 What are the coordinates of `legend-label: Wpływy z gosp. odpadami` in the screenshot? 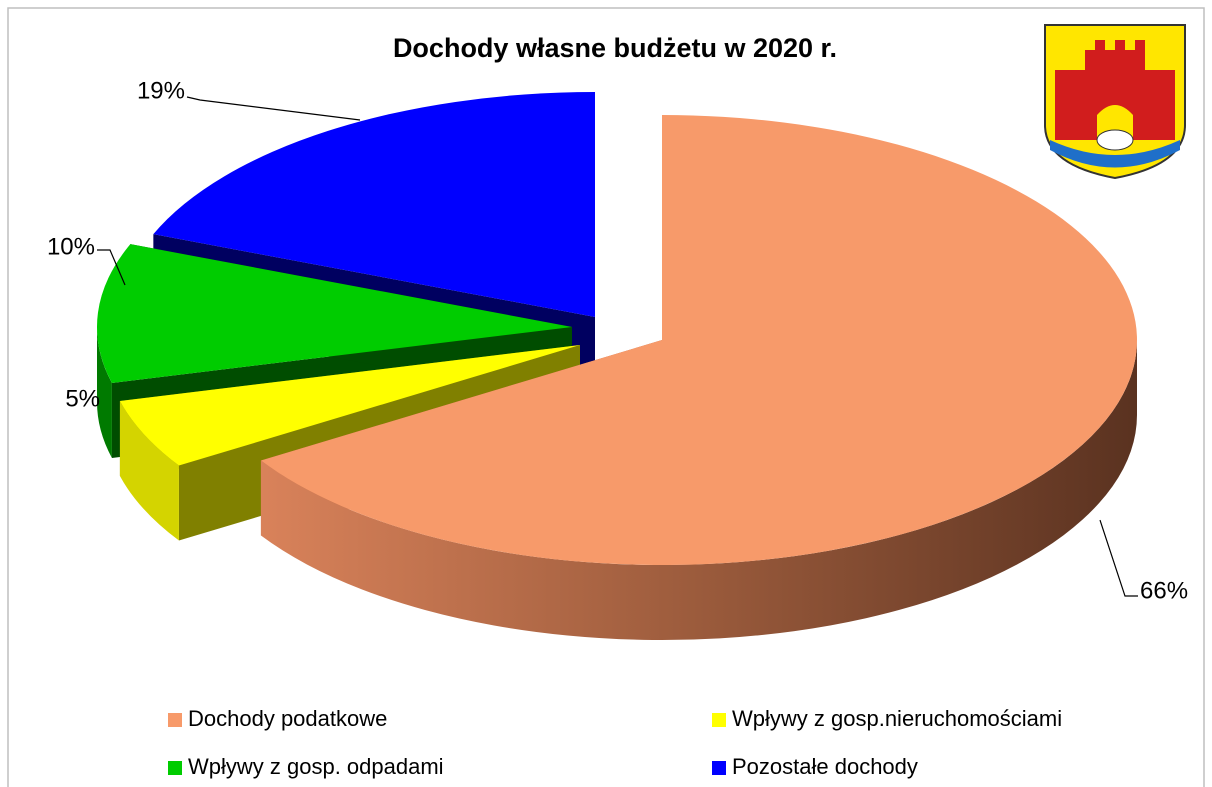 It's located at (316, 766).